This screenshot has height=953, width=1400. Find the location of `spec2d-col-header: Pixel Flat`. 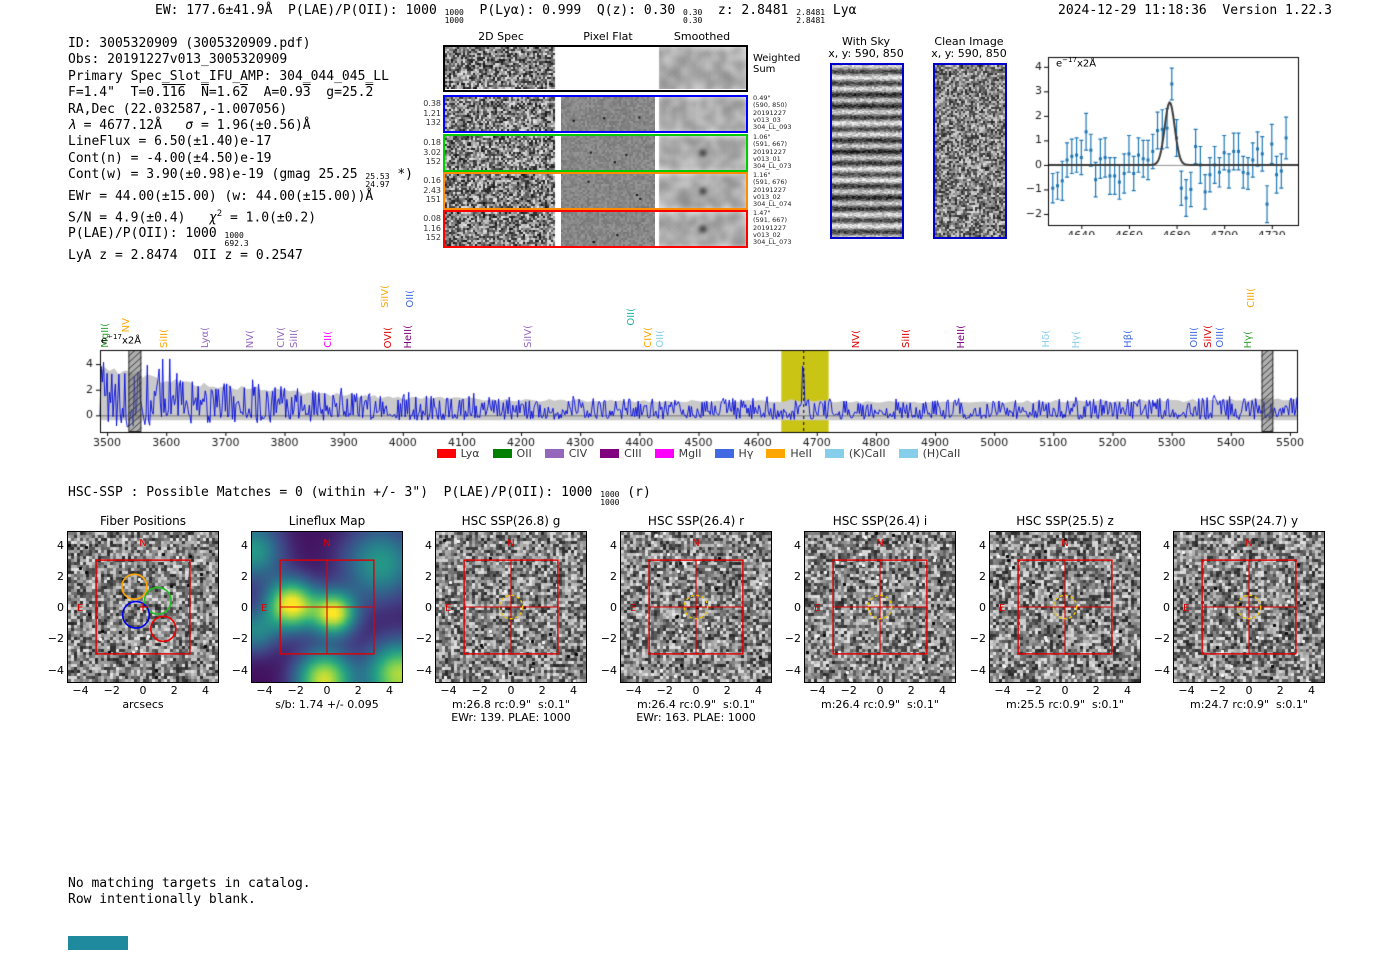

spec2d-col-header: Pixel Flat is located at coordinates (608, 36).